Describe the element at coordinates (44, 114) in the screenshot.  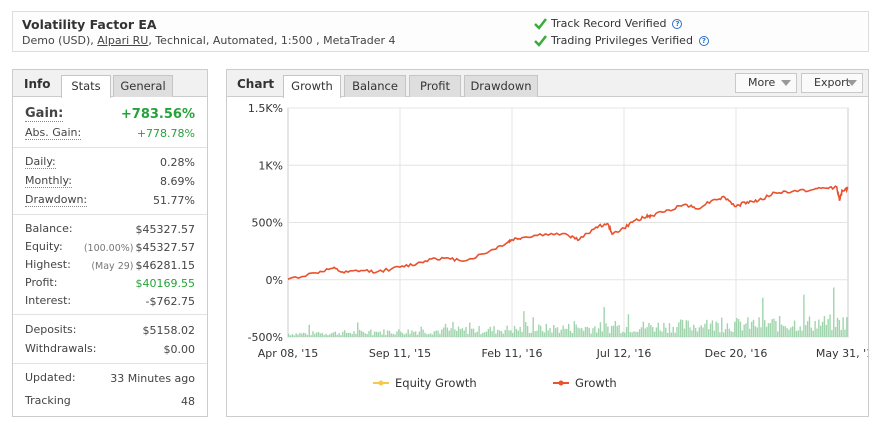
I see `gain-label: Gain:` at that location.